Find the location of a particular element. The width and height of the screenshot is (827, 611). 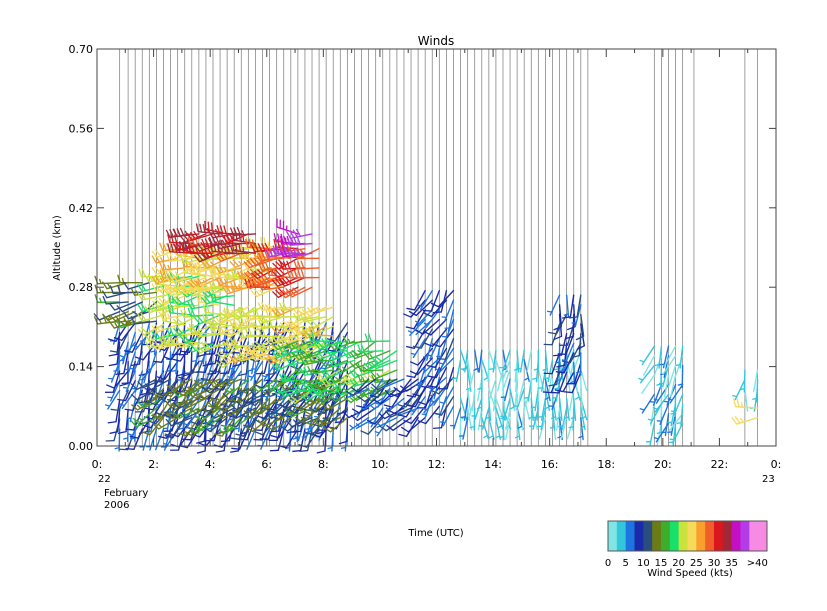

colorbar-frame is located at coordinates (687, 536).